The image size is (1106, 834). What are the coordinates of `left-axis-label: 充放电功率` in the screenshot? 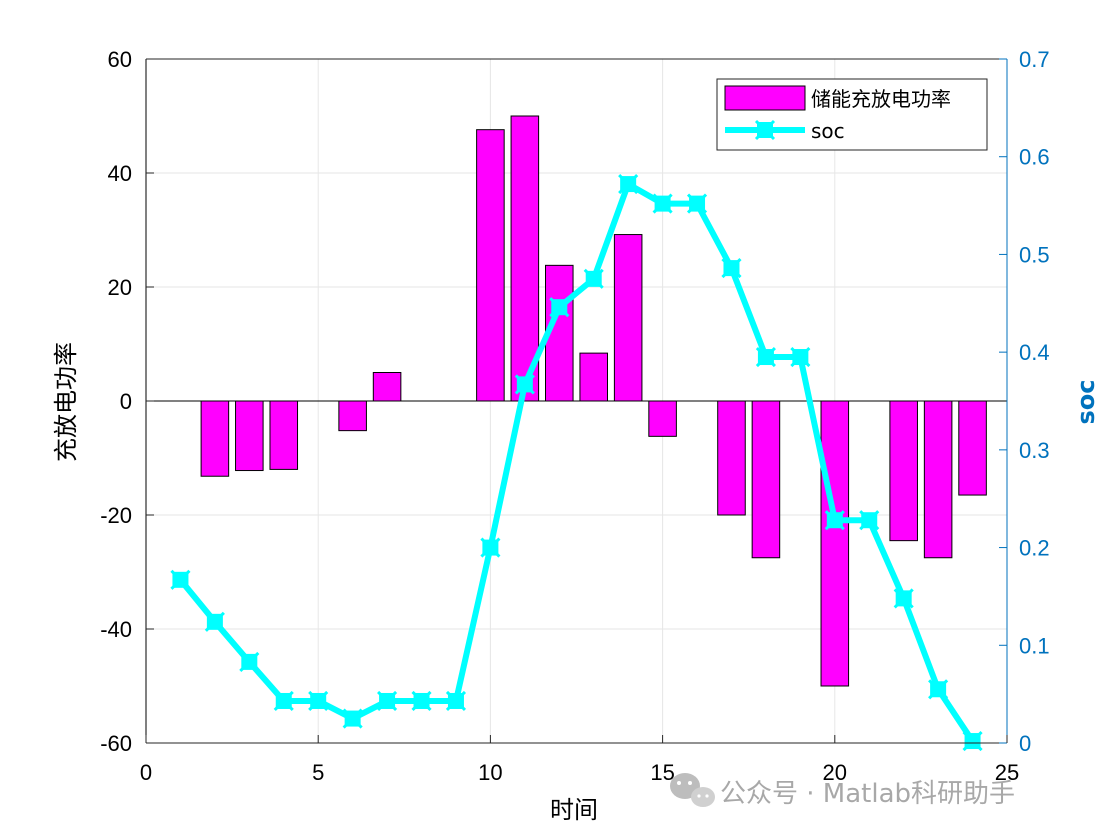 It's located at (66, 402).